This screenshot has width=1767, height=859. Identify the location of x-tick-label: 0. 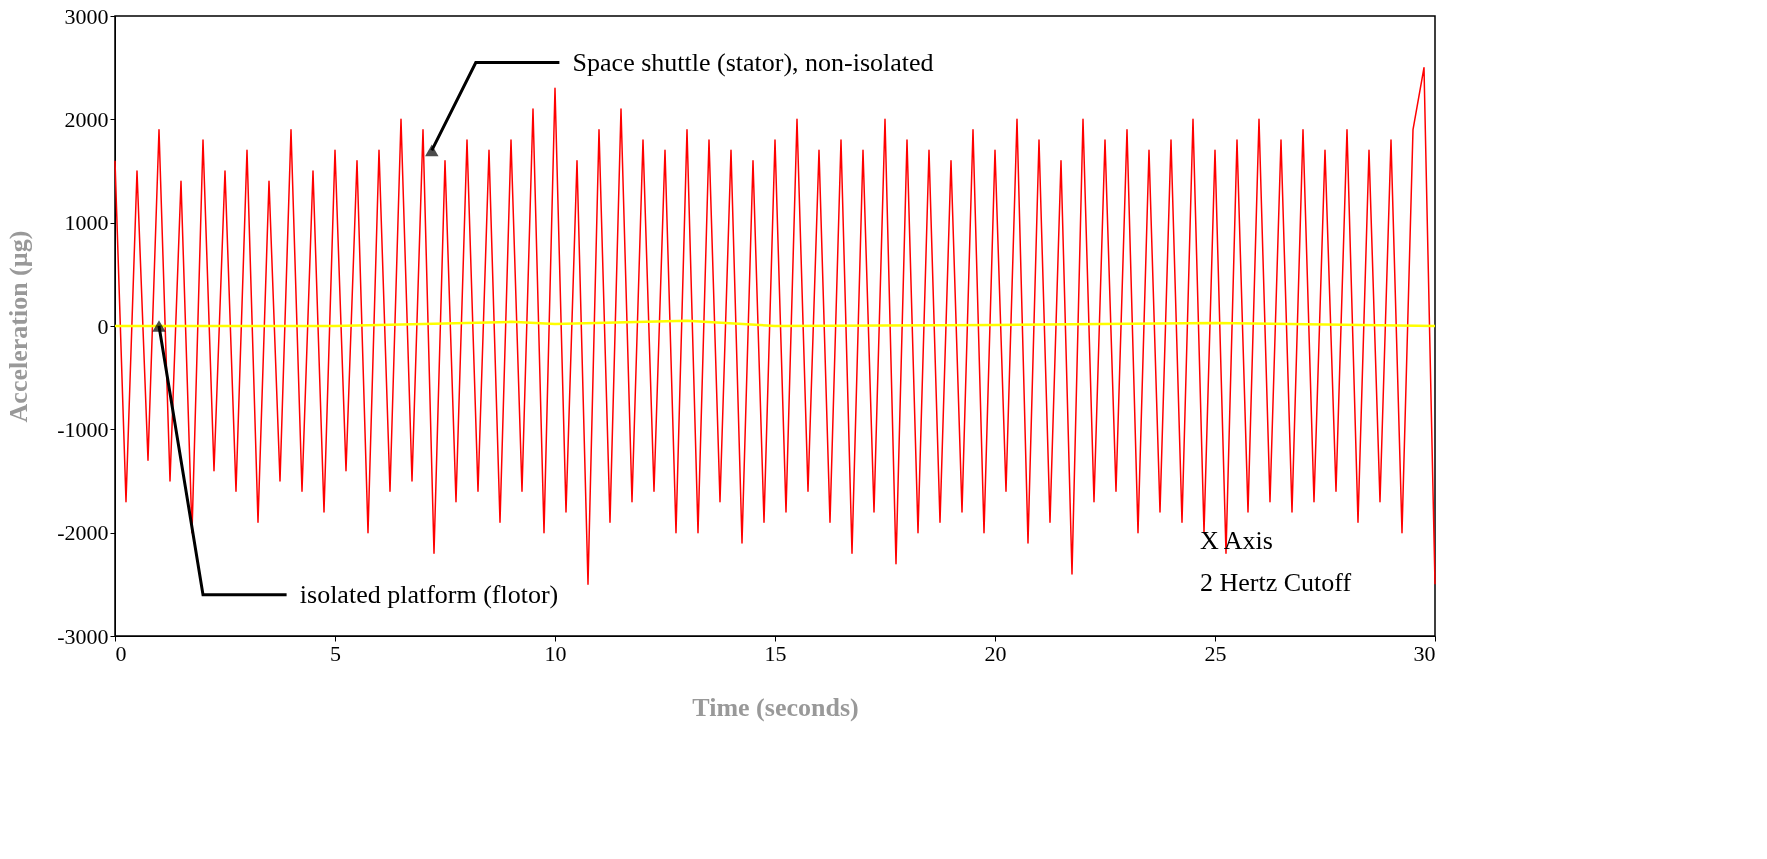
(121, 653).